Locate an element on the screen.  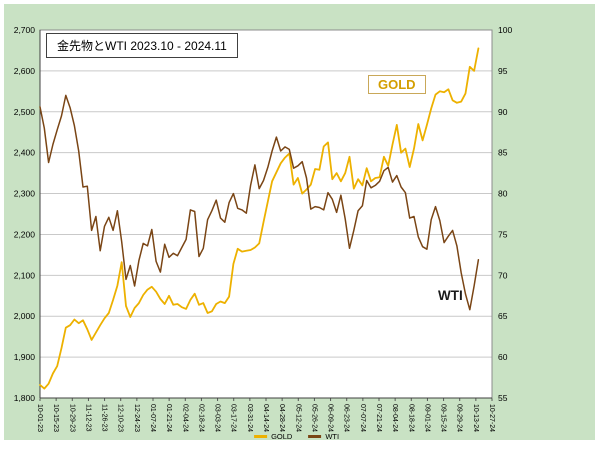
right-axis-tick-label: 70 is located at coordinates (503, 275).